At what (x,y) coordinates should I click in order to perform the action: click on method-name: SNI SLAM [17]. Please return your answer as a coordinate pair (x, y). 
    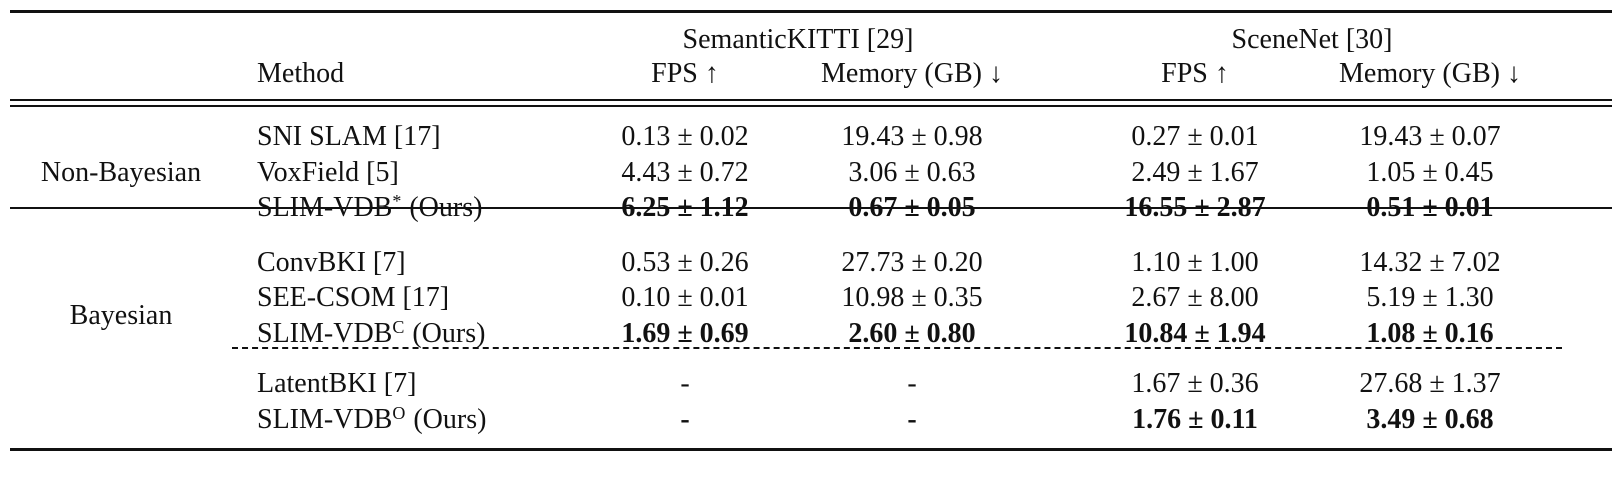
    Looking at the image, I should click on (349, 137).